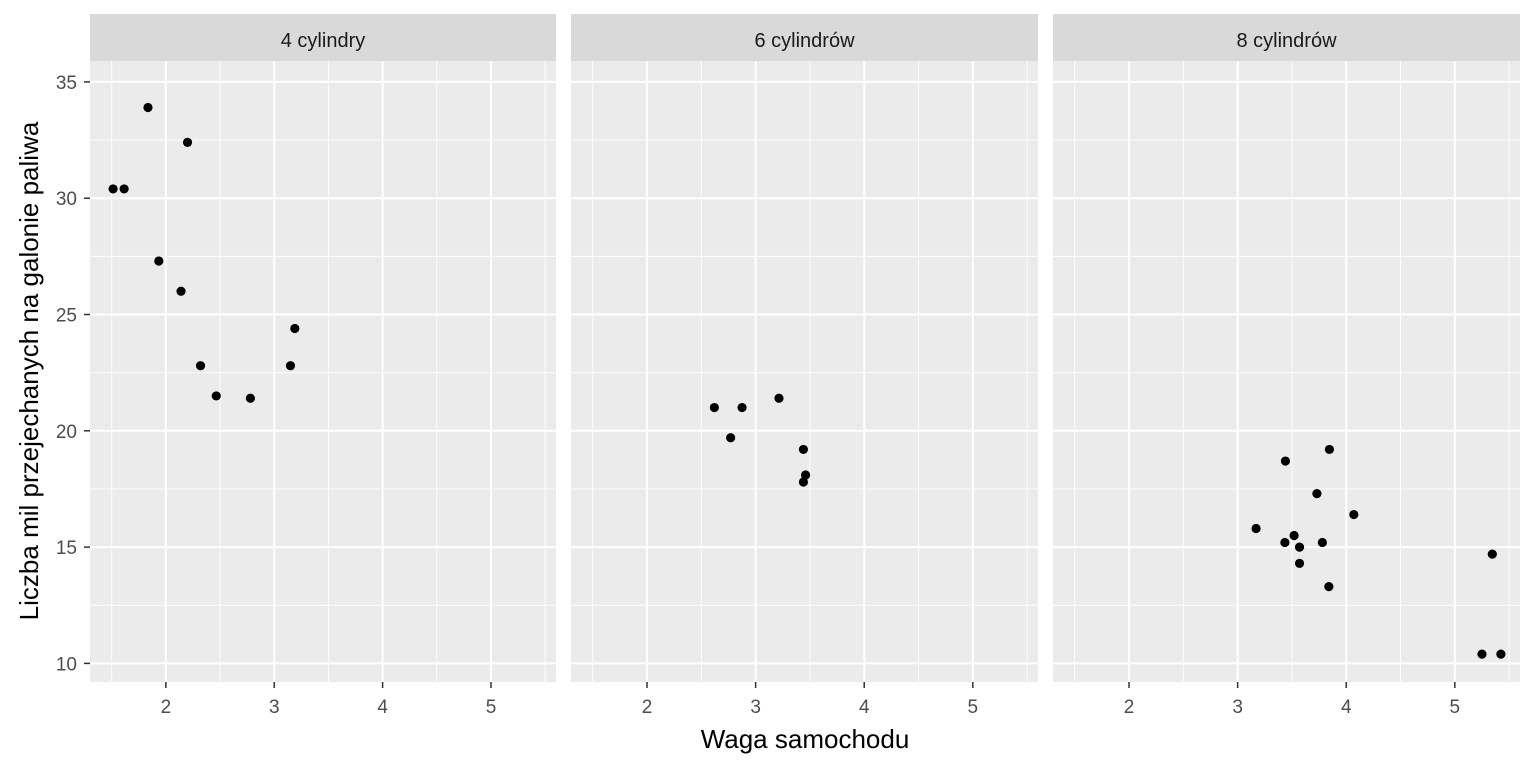  What do you see at coordinates (73, 374) in the screenshot?
I see `y-axis: 10 15 20 25 30 35` at bounding box center [73, 374].